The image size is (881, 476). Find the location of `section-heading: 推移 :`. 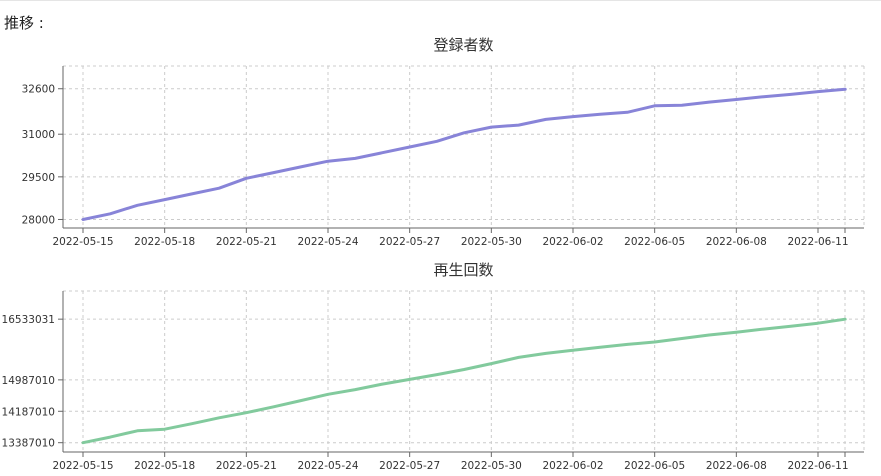

section-heading: 推移 : is located at coordinates (24, 23).